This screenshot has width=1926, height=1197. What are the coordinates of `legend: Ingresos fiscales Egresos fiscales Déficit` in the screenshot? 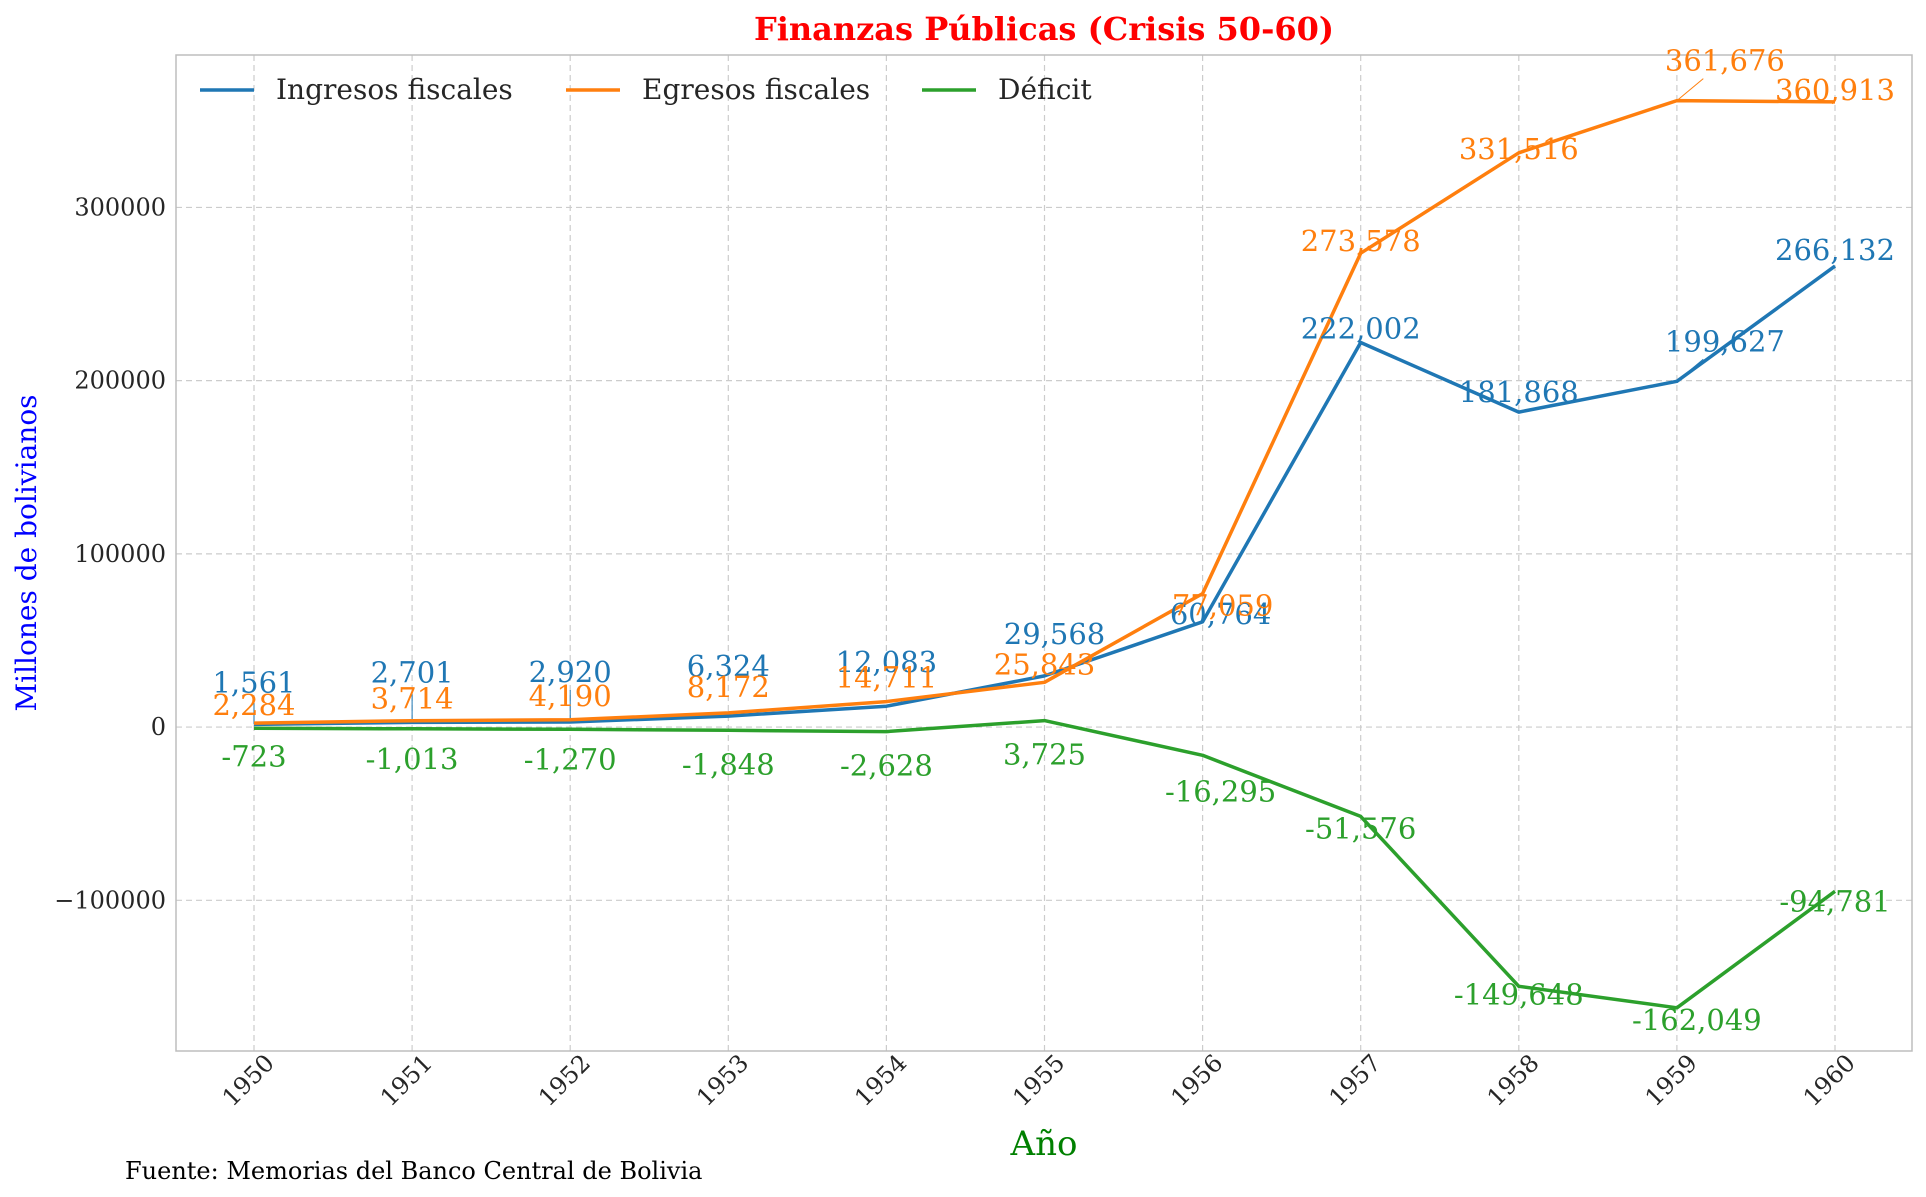 It's located at (646, 89).